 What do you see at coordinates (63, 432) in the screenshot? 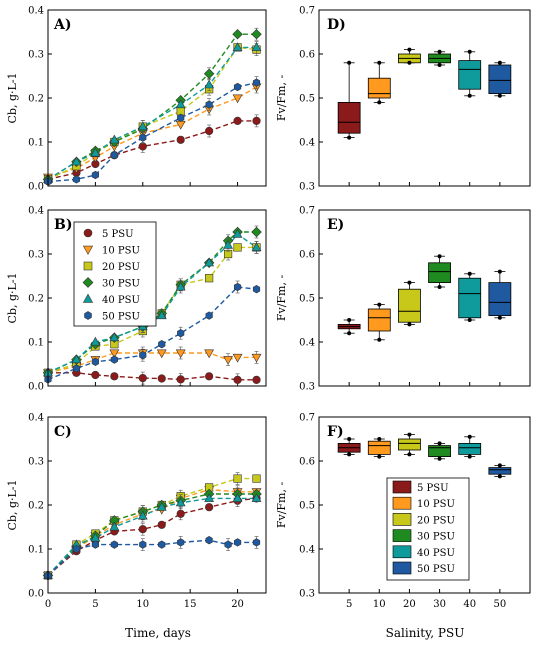
I see `panel-label: C)` at bounding box center [63, 432].